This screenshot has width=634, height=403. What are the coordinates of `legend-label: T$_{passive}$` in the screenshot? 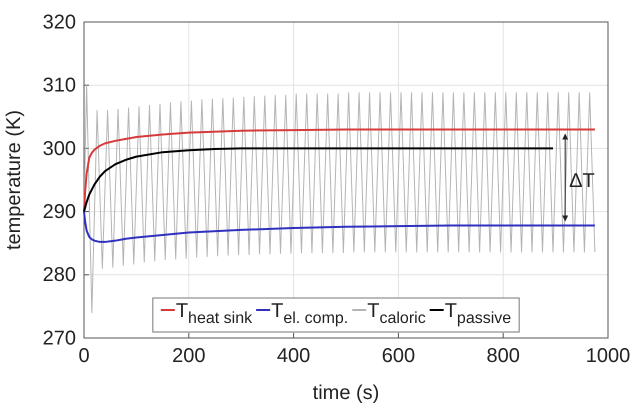 It's located at (478, 313).